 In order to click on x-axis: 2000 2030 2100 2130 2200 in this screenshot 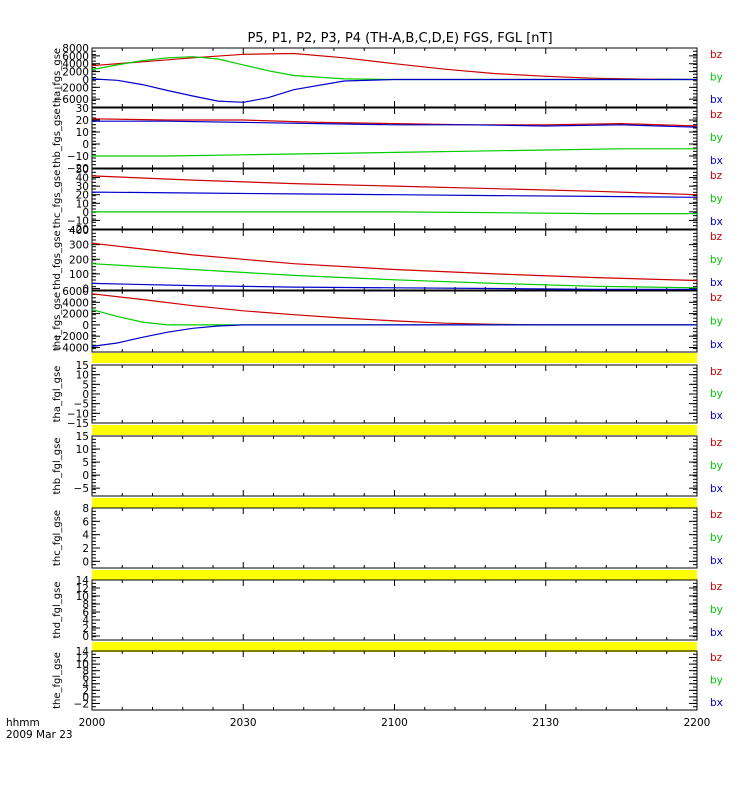, I will do `click(395, 723)`.